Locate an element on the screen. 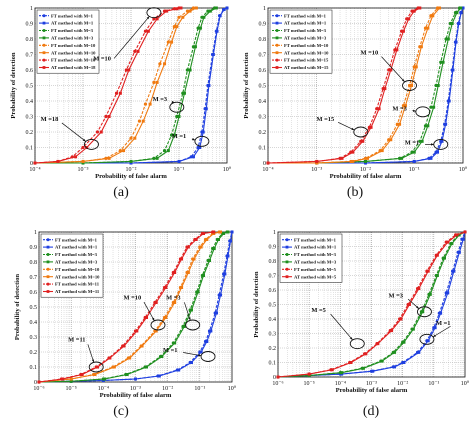  annotation: M =1 is located at coordinates (191, 140).